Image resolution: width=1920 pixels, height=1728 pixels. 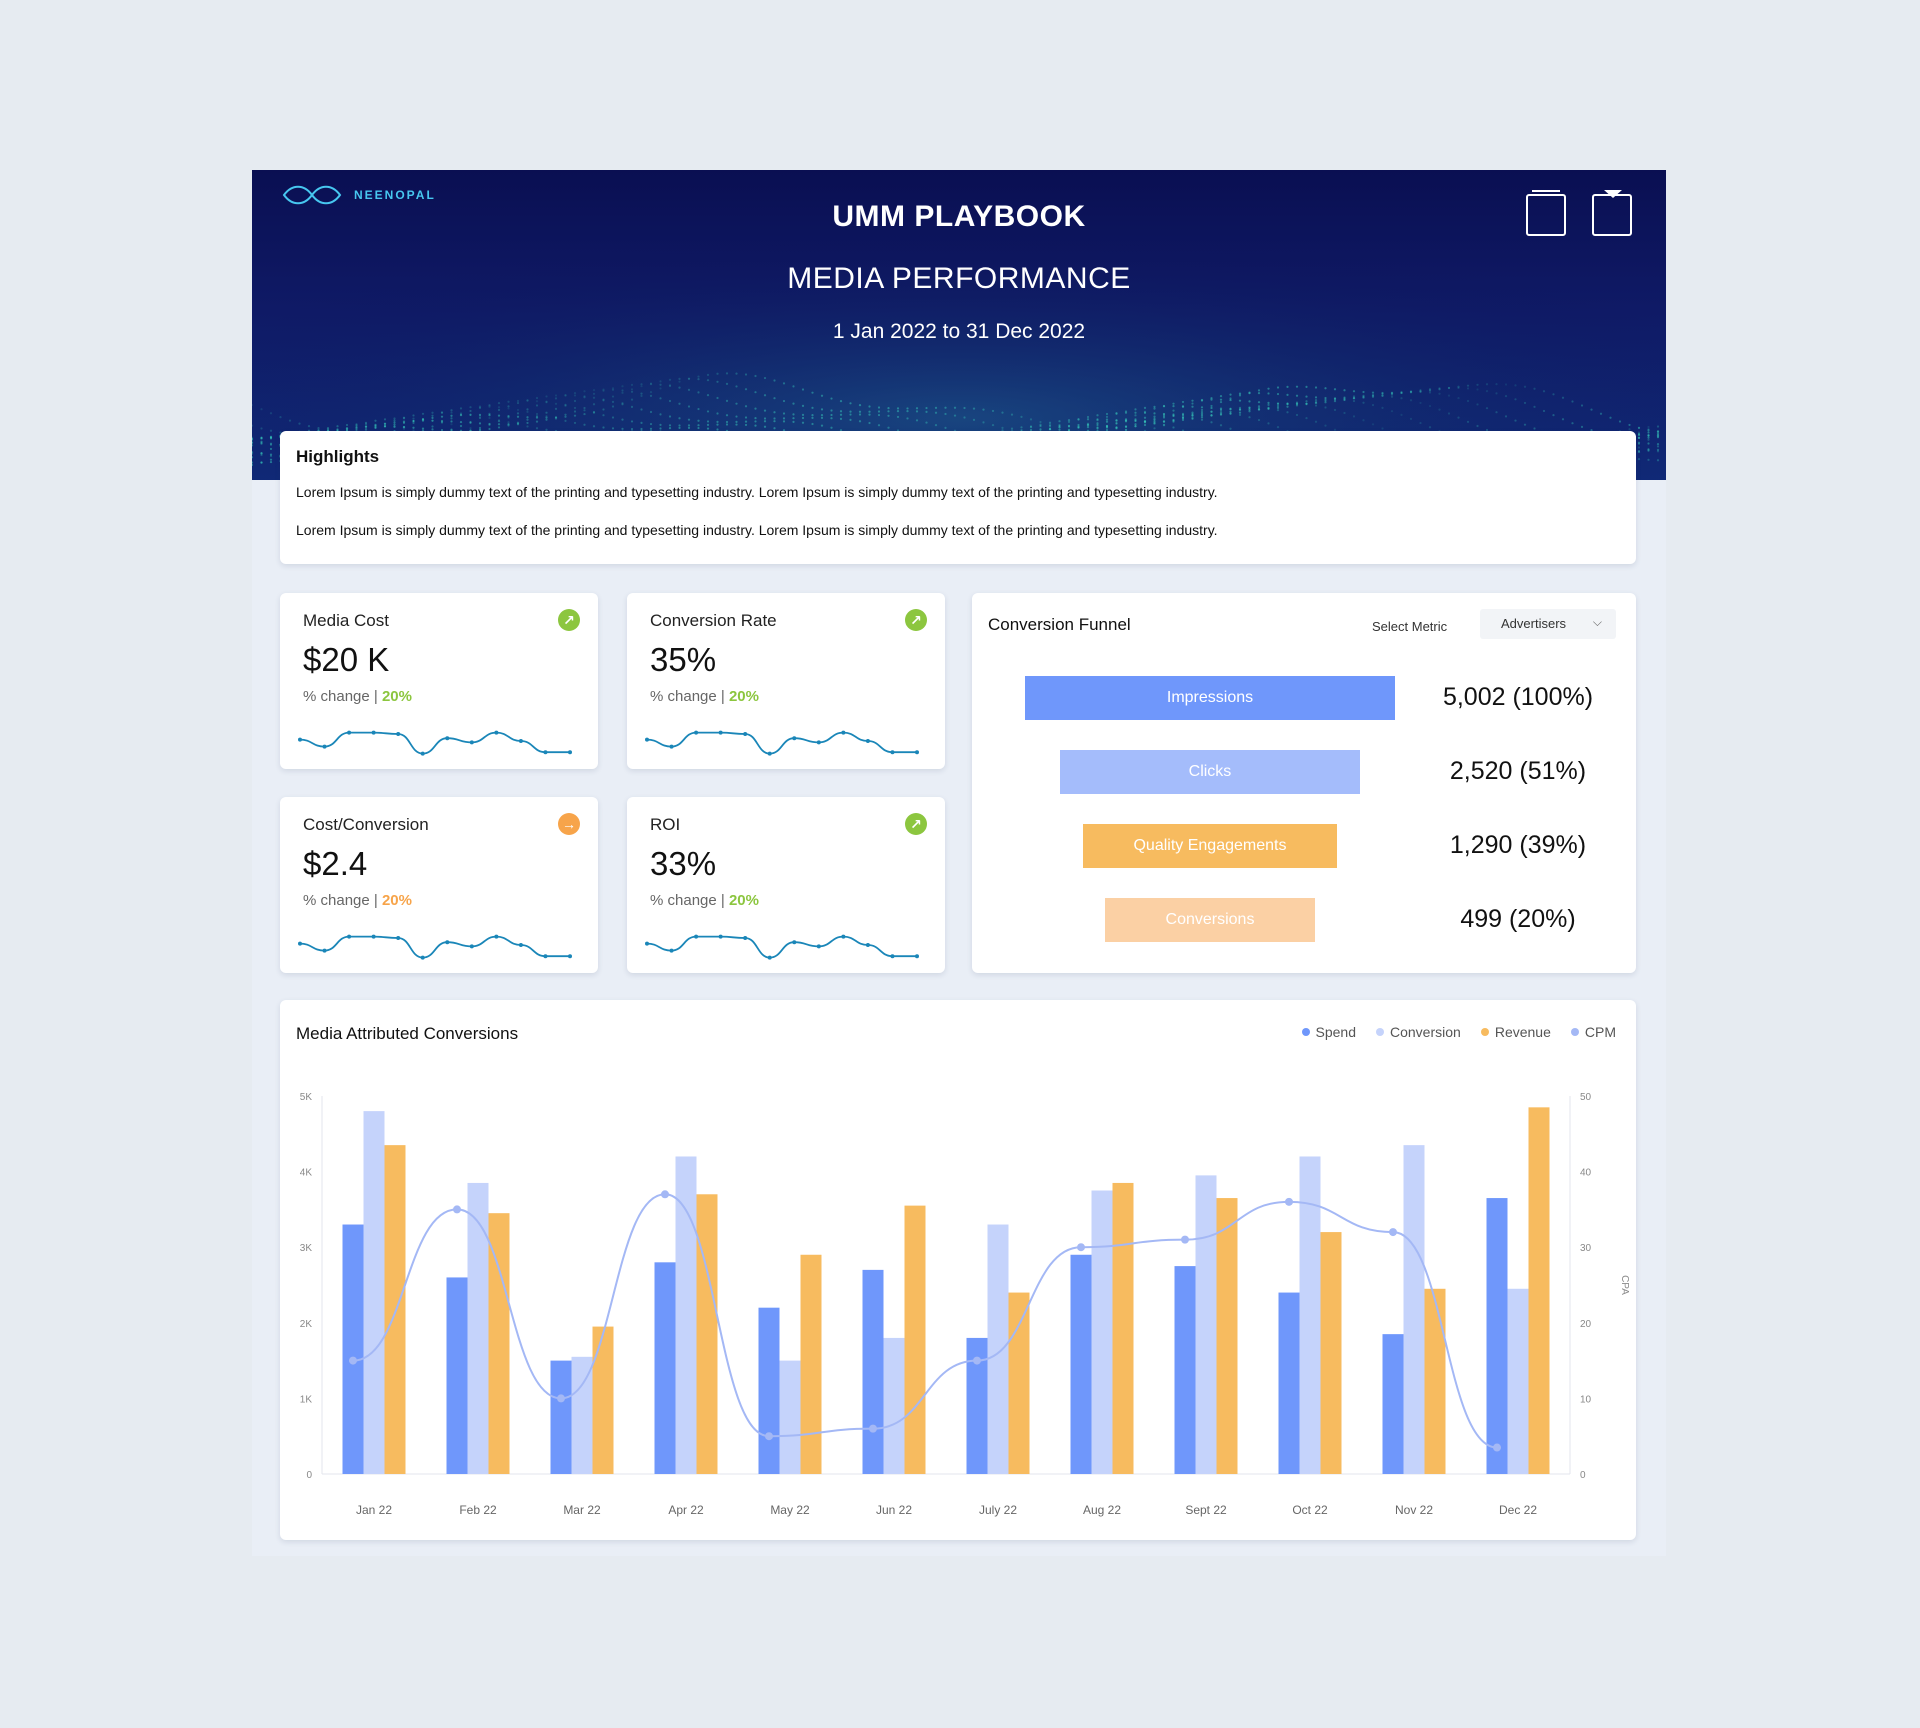 I want to click on kpi-card-roi: ROI 33% % change | 20% ↗, so click(x=786, y=885).